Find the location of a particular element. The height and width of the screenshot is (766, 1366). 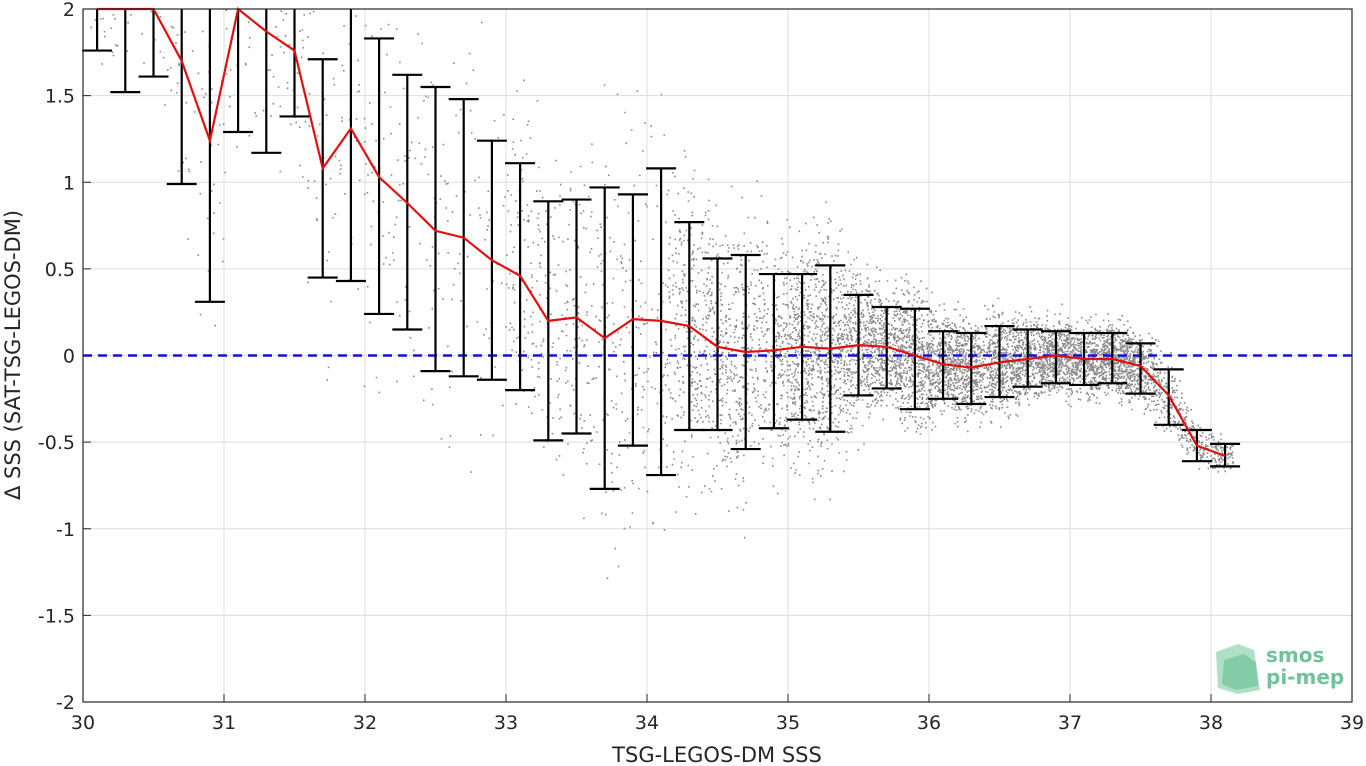

y-tick-label: -1 is located at coordinates (65, 530).